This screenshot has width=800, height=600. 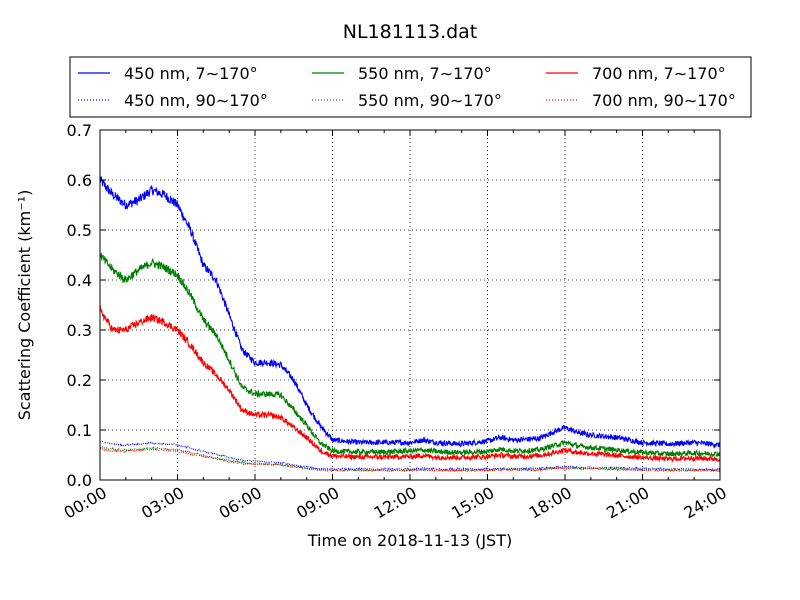 What do you see at coordinates (472, 503) in the screenshot?
I see `x-tick-label: 15:00` at bounding box center [472, 503].